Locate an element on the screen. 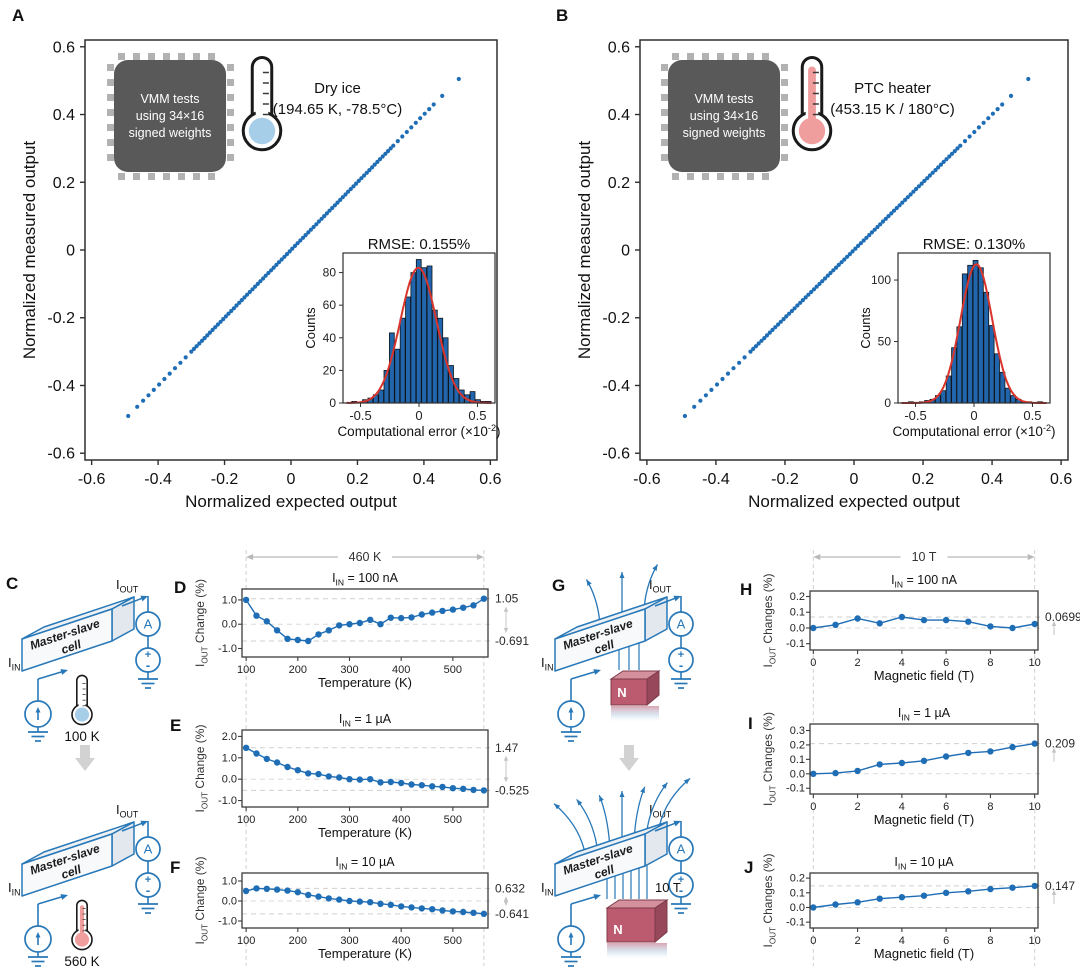  x-tick-label: -0.4 is located at coordinates (716, 479).